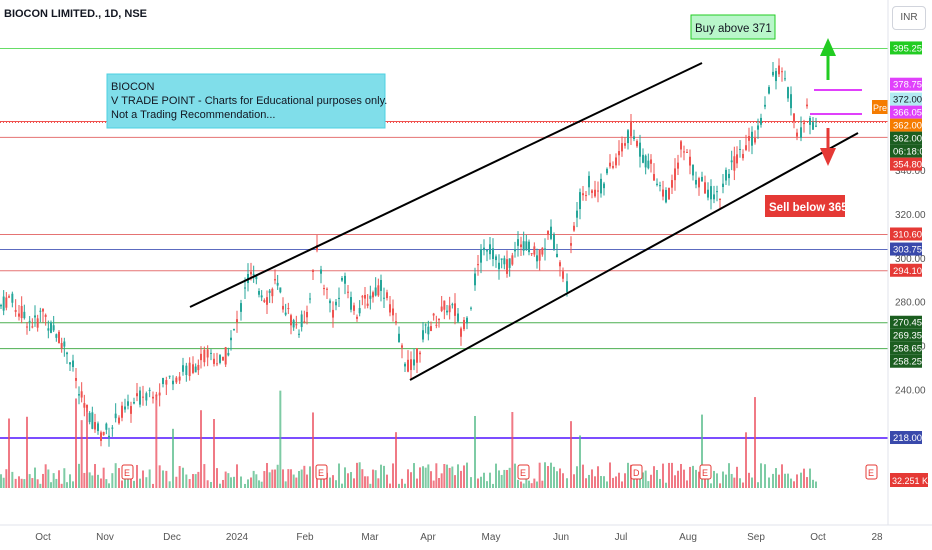 The image size is (932, 550). What do you see at coordinates (907, 336) in the screenshot?
I see `price-tag-label: 269.35` at bounding box center [907, 336].